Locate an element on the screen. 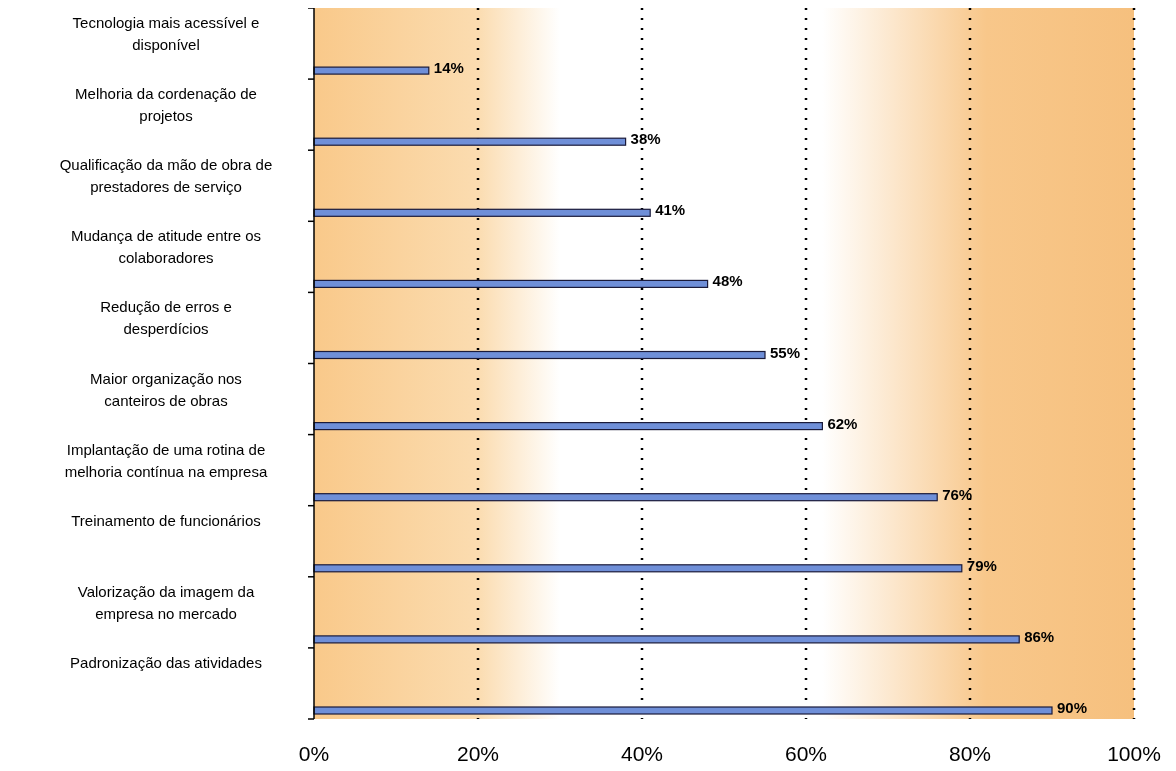 Image resolution: width=1176 pixels, height=771 pixels. x-tick-label: 80% is located at coordinates (970, 753).